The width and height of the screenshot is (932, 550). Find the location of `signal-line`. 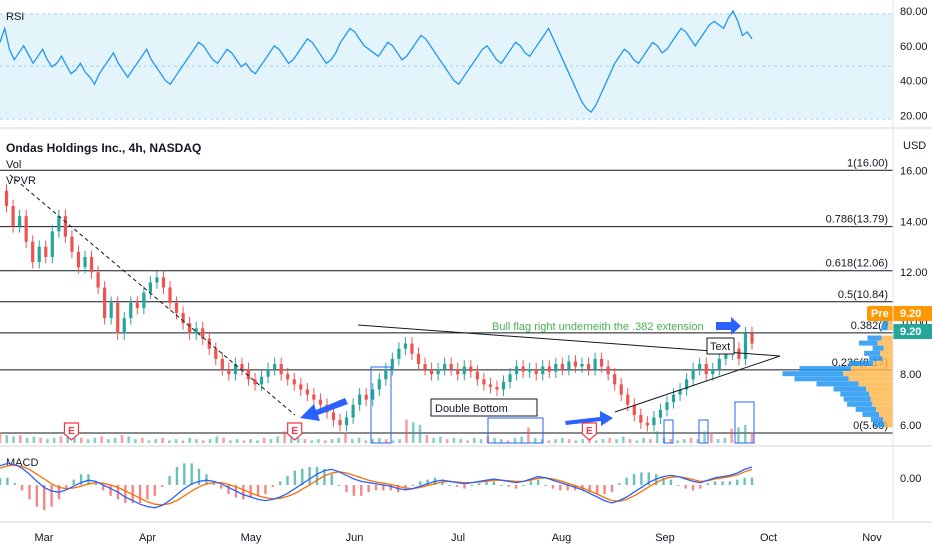

signal-line is located at coordinates (376, 485).